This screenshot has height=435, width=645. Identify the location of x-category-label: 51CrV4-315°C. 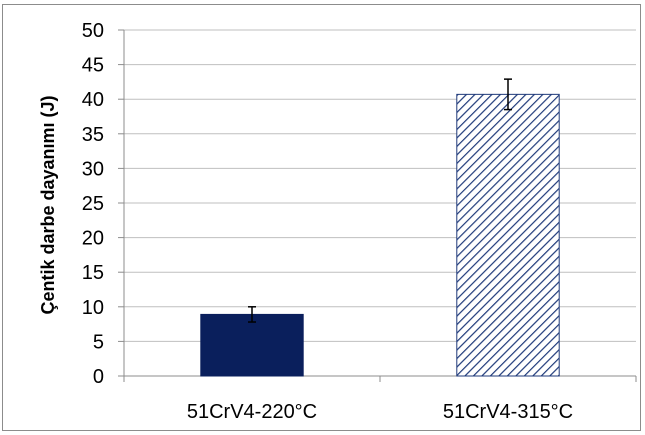
(508, 412).